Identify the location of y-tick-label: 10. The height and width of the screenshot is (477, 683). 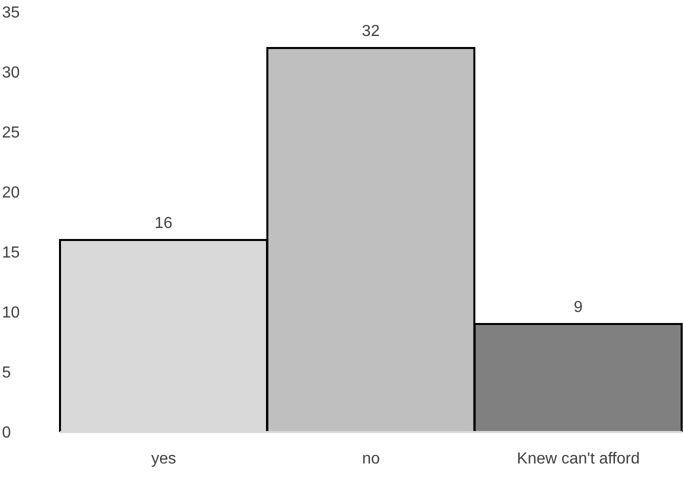
(11, 313).